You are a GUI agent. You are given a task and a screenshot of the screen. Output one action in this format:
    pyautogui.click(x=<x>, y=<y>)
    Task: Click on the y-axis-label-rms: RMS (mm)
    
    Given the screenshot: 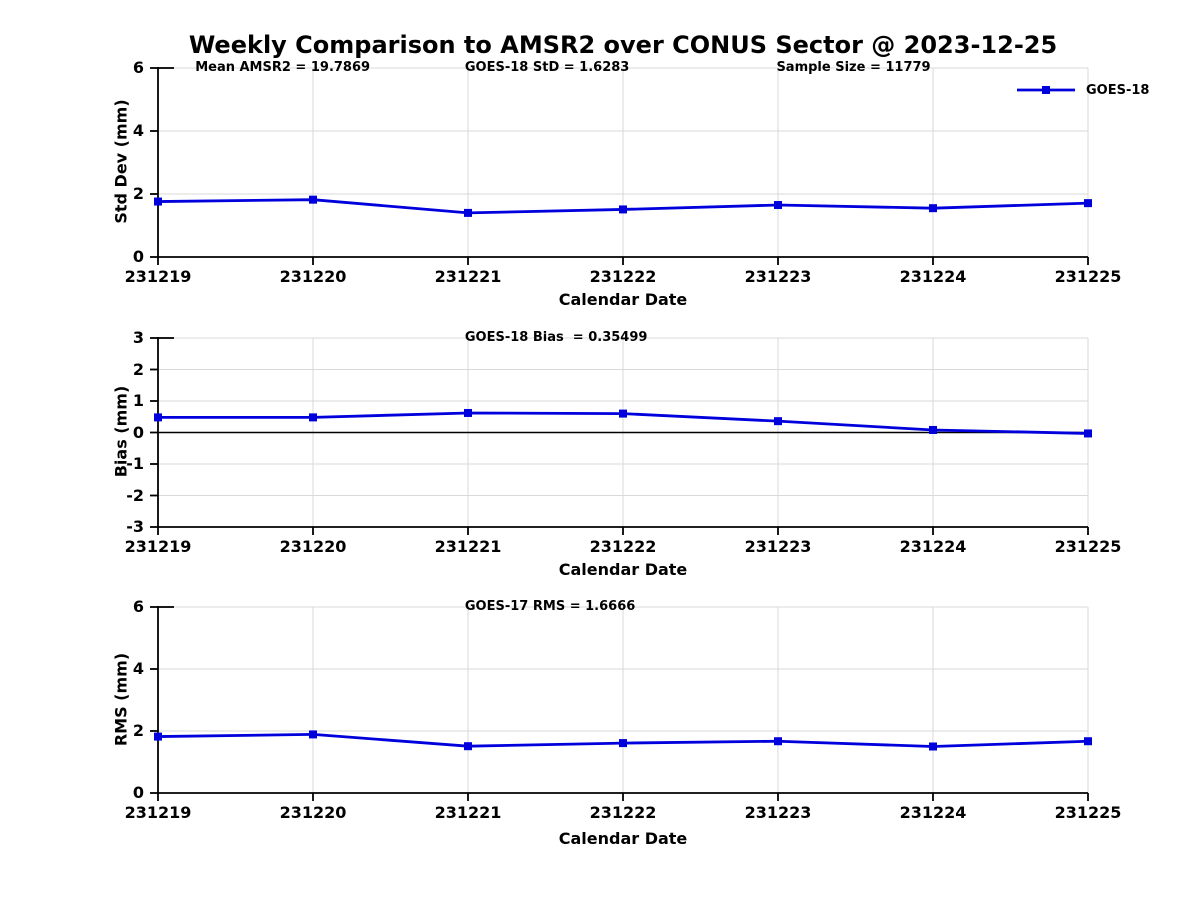 What is the action you would take?
    pyautogui.click(x=121, y=699)
    